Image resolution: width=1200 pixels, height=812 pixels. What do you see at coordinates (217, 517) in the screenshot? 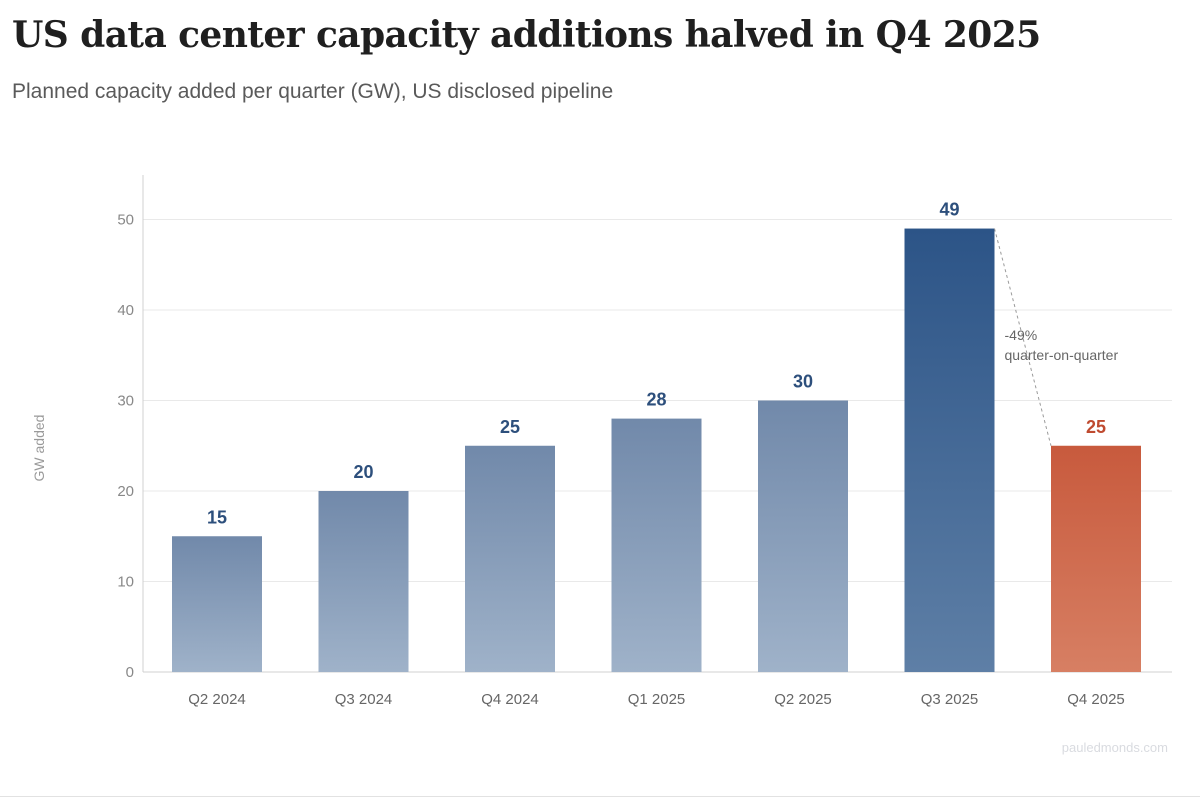
I see `value-label-q2-2024: 15` at bounding box center [217, 517].